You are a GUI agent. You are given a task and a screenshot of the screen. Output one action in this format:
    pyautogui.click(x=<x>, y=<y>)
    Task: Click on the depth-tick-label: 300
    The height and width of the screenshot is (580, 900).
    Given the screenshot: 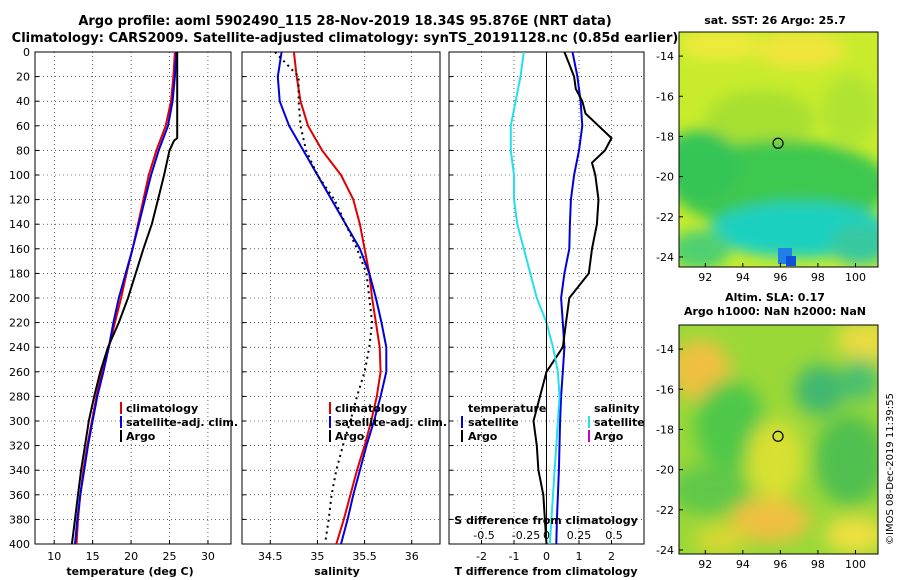 What is the action you would take?
    pyautogui.click(x=19, y=421)
    